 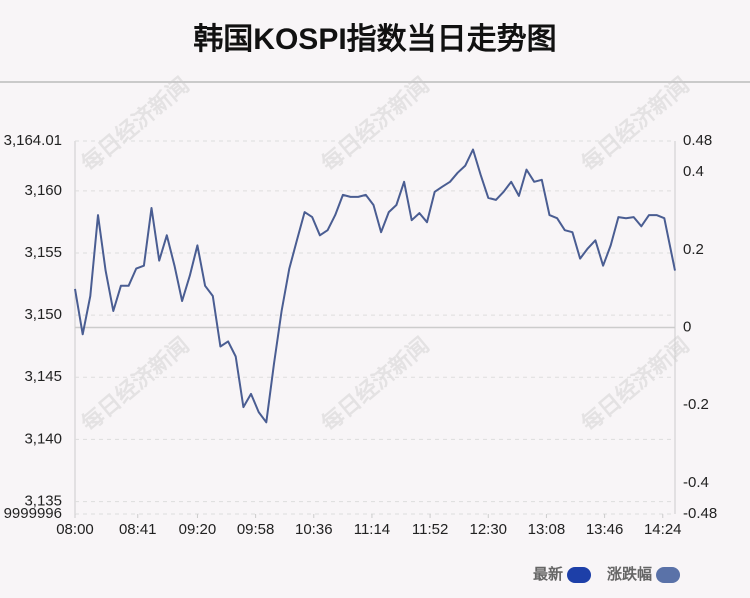 What do you see at coordinates (43, 376) in the screenshot?
I see `y-tick-label: 3,145` at bounding box center [43, 376].